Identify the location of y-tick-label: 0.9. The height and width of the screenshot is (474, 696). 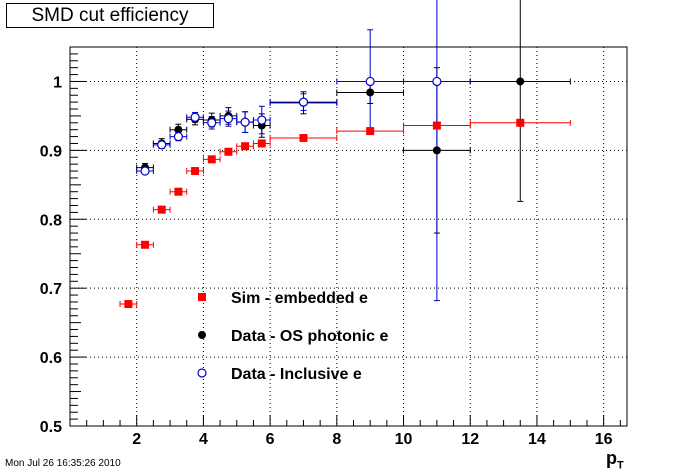
(51, 151).